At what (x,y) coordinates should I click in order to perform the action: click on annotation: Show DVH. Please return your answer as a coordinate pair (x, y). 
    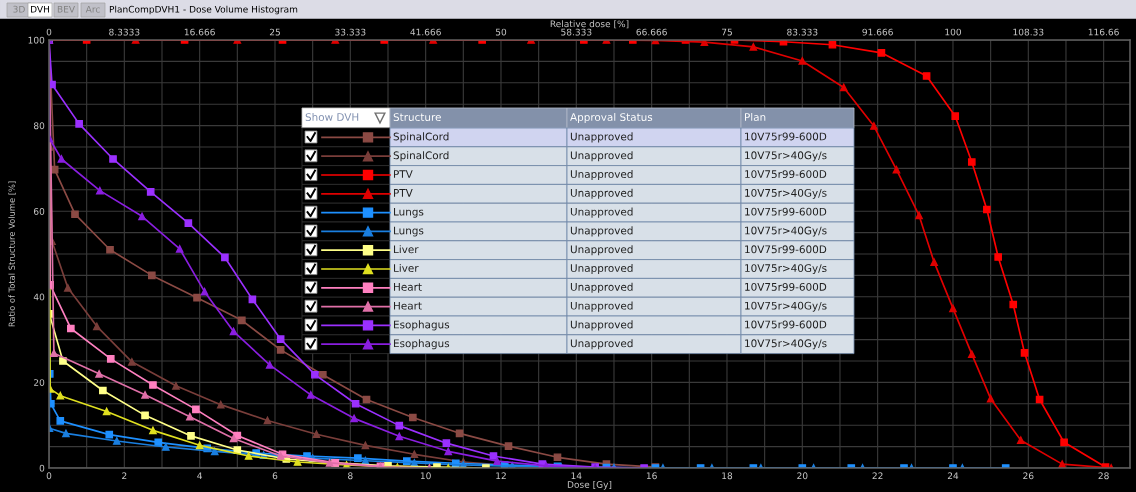
    Looking at the image, I should click on (332, 117).